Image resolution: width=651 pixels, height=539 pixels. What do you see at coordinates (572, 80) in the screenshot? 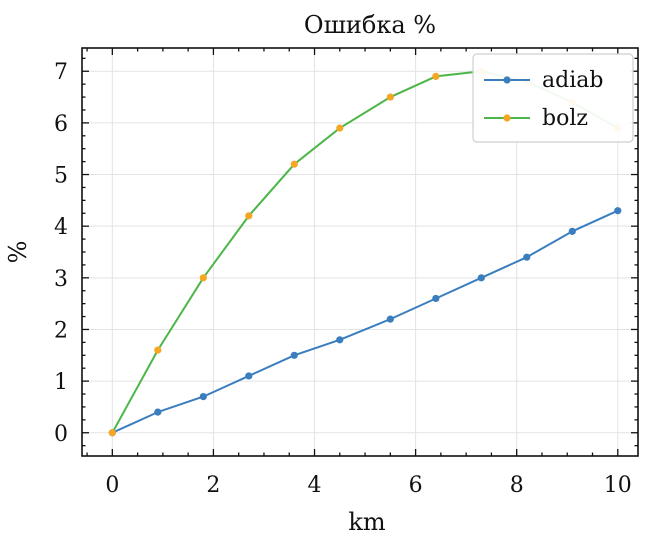
I see `legend-label: adiab` at bounding box center [572, 80].